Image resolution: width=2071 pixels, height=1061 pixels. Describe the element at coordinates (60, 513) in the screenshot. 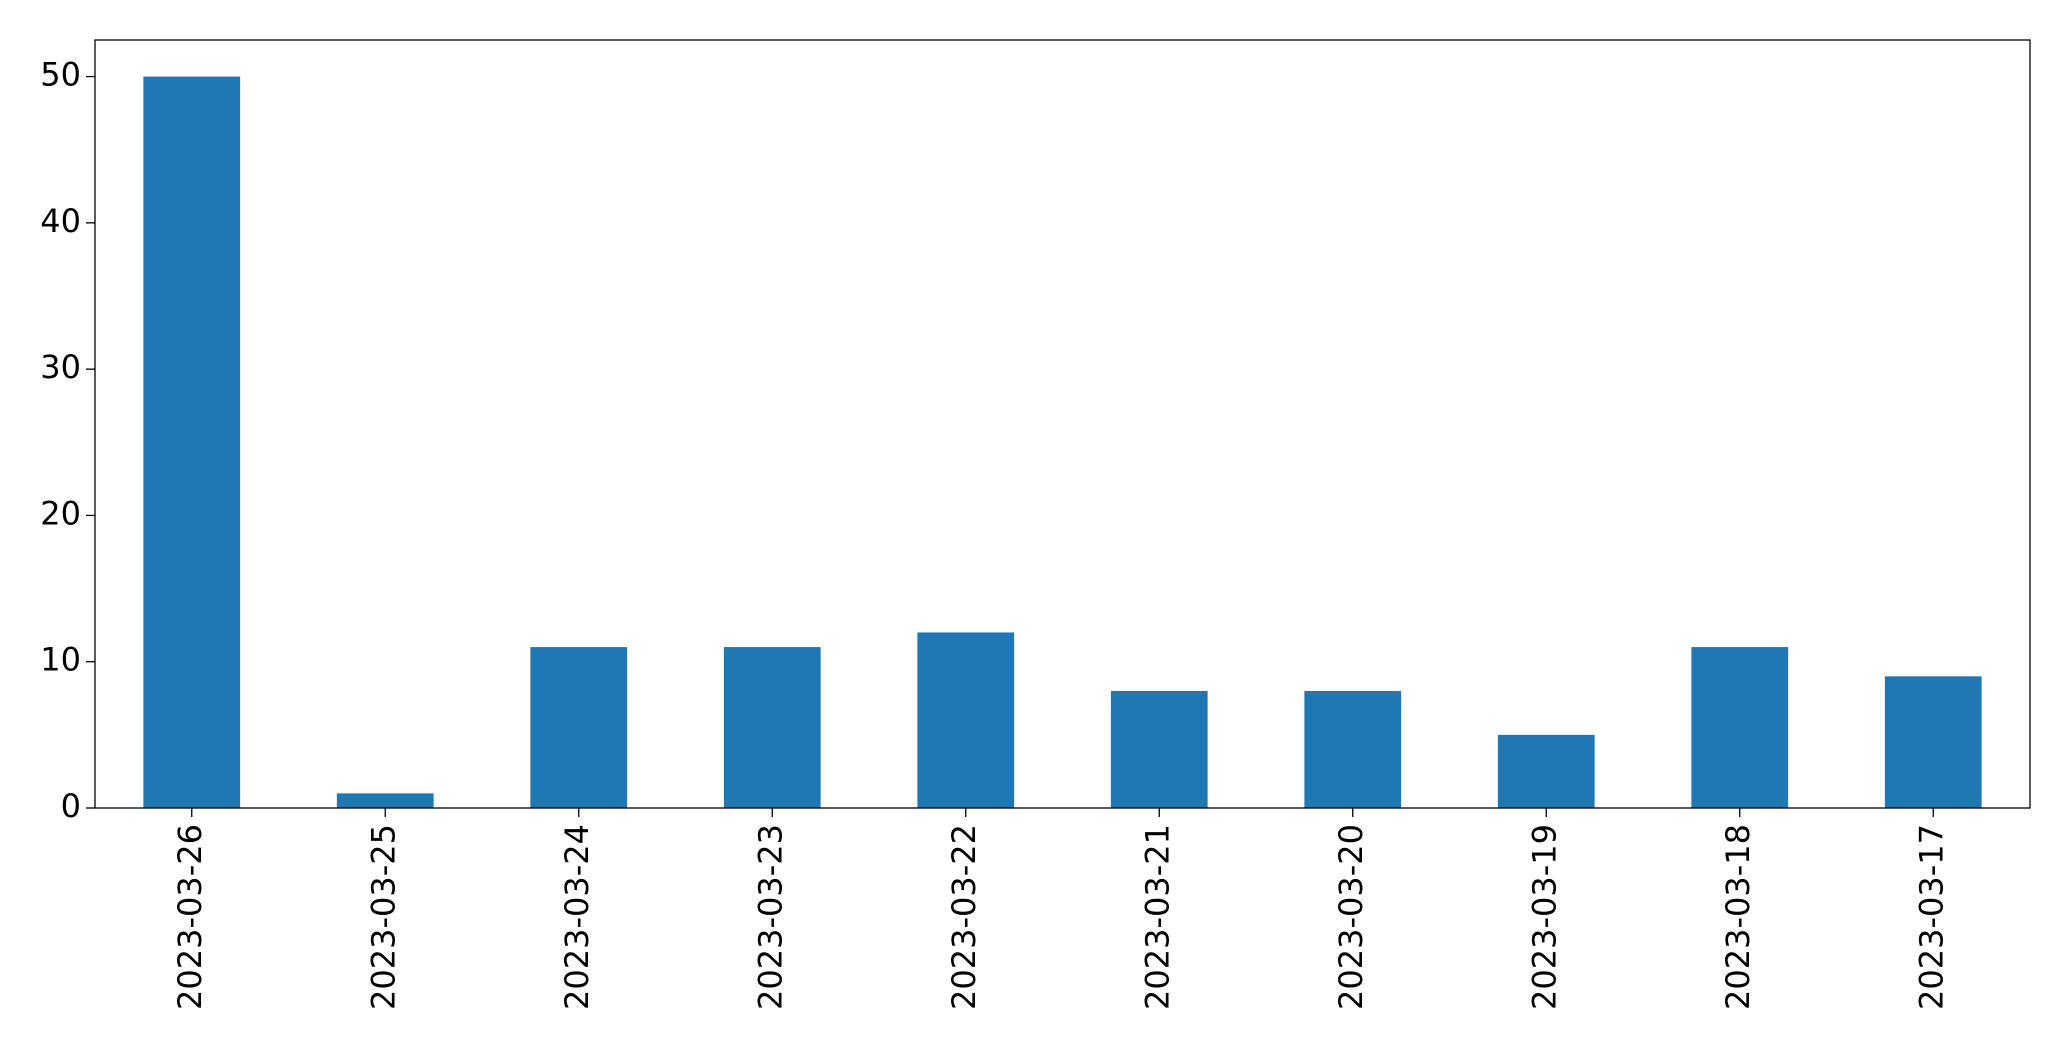

I see `y-tick-label: 20` at that location.